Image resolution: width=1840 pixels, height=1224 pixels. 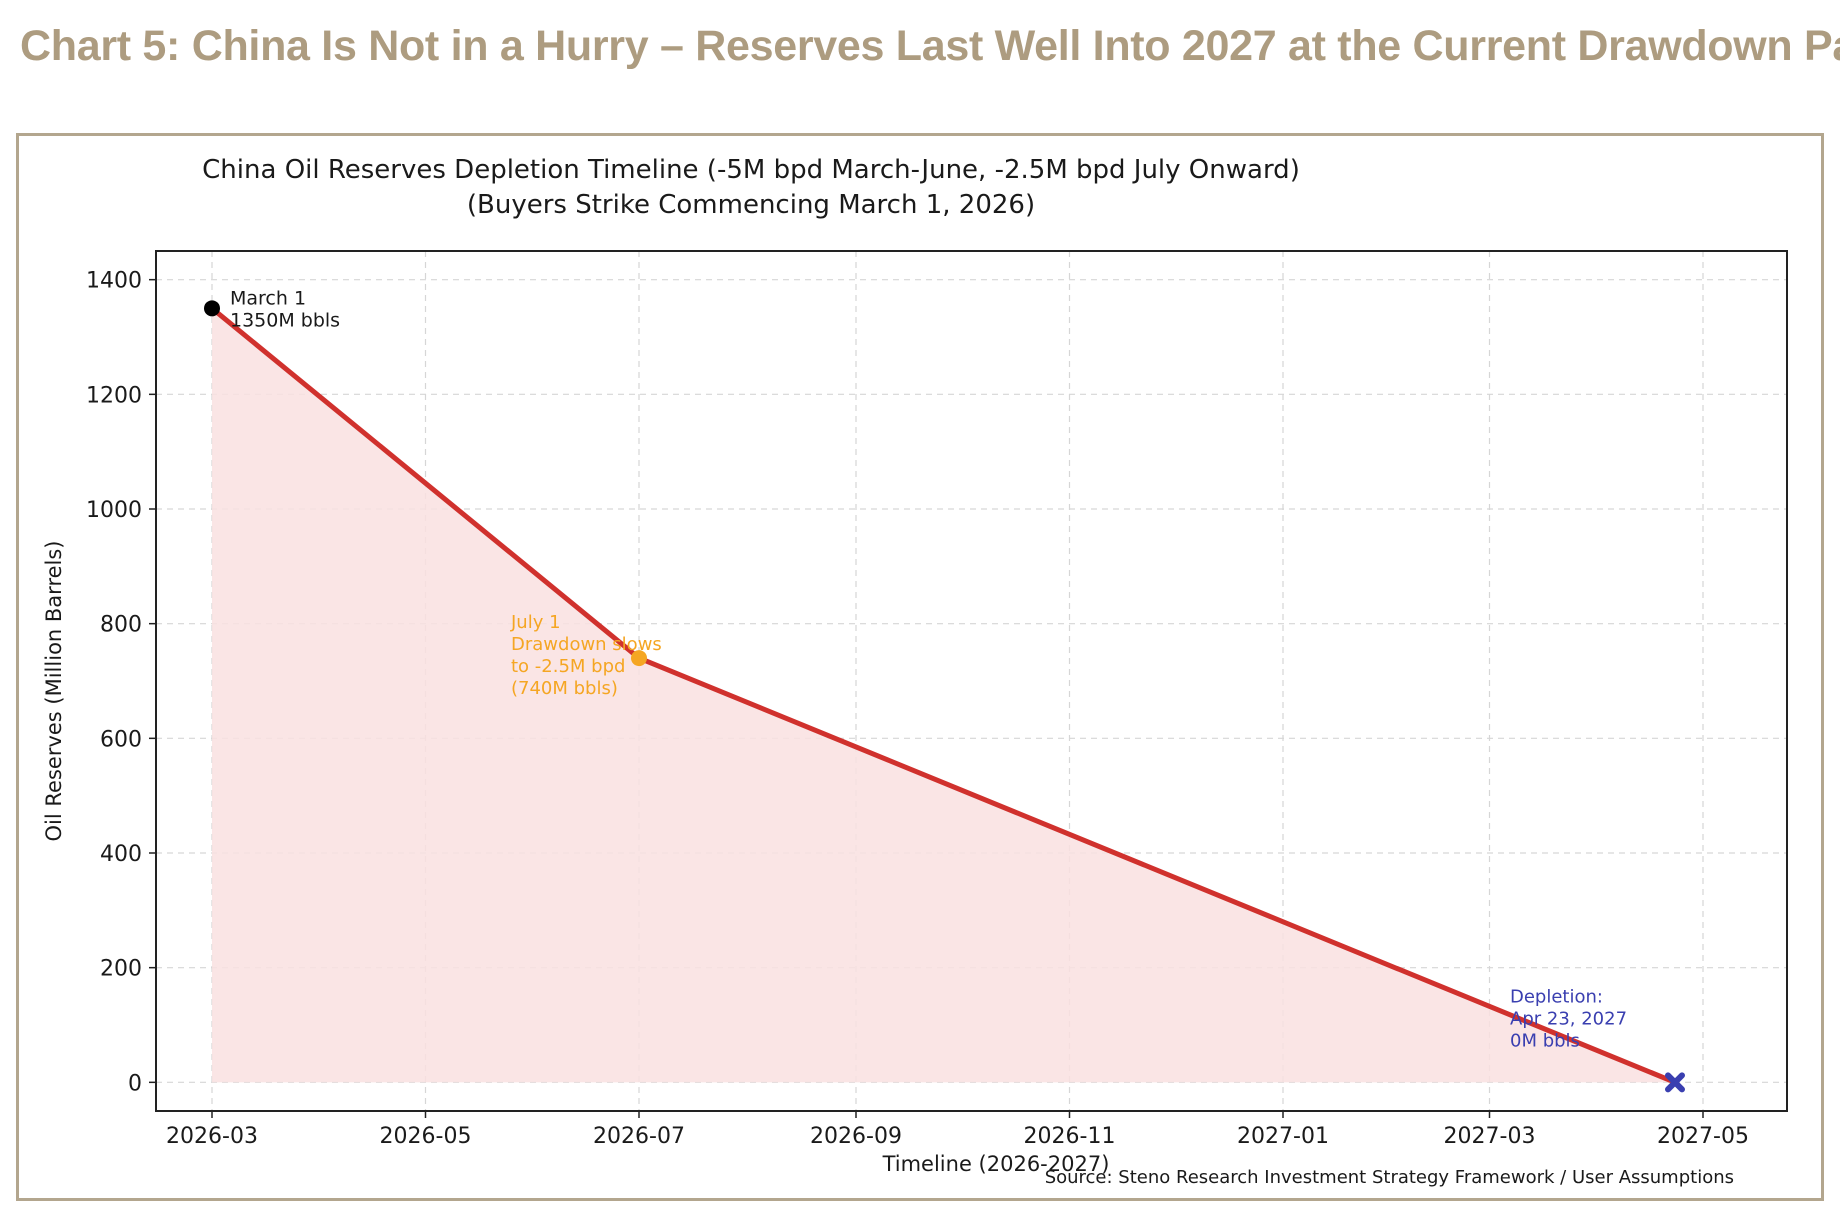 I want to click on depletion-annotation: Depletion: Apr 23, 2027 0M bbls, so click(x=1568, y=1018).